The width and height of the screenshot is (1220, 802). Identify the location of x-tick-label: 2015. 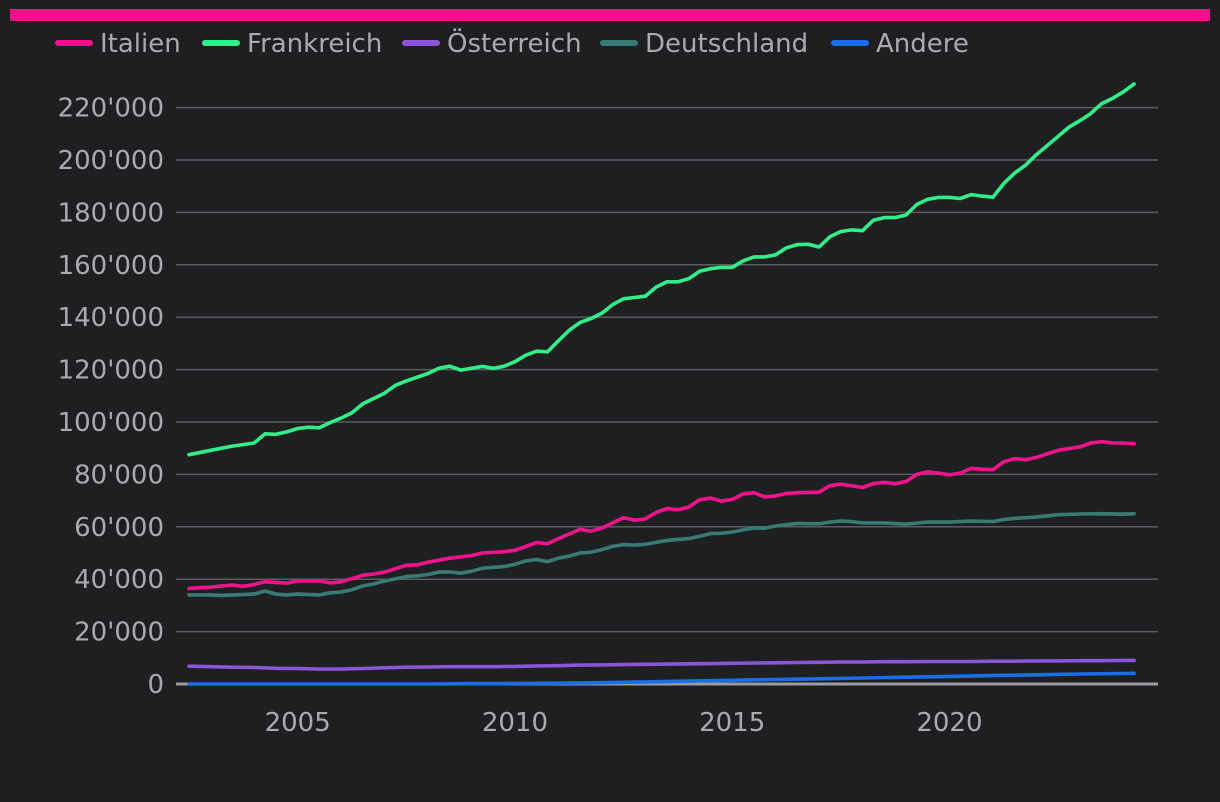
(732, 723).